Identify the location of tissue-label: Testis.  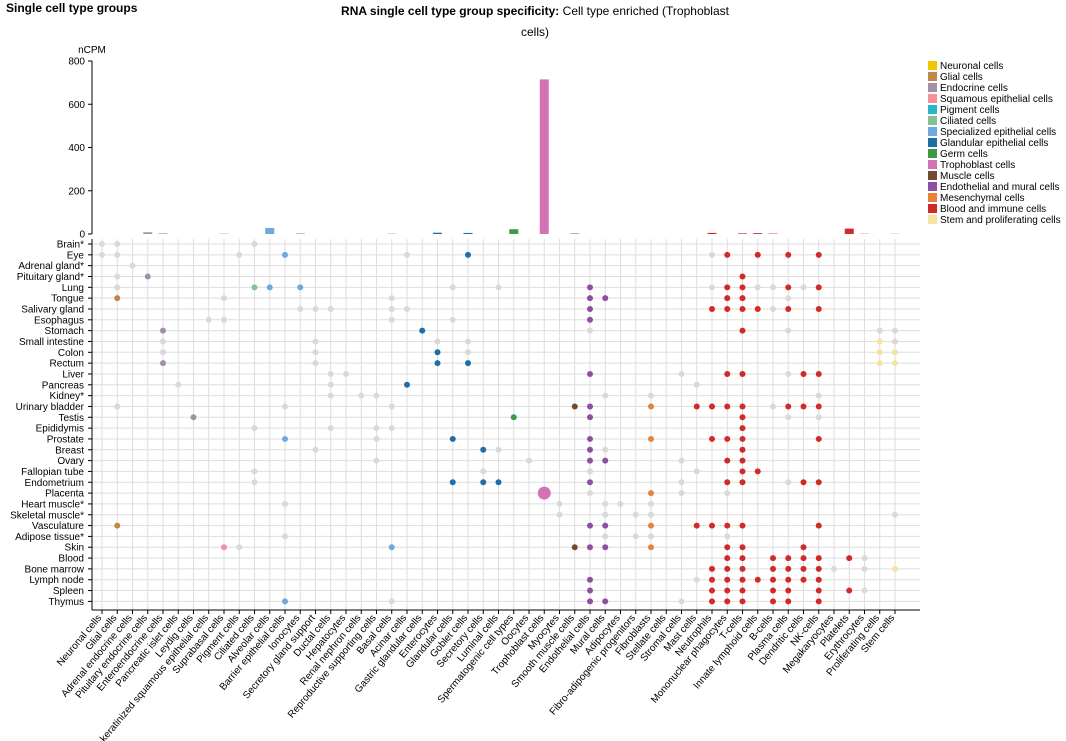
(71, 418).